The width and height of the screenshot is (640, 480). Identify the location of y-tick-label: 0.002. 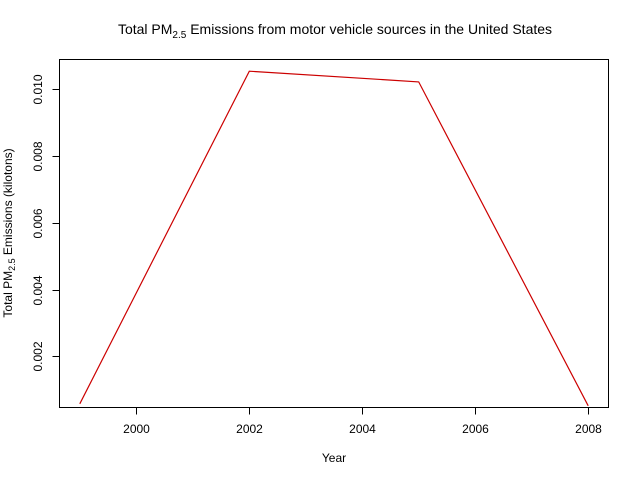
(38, 356).